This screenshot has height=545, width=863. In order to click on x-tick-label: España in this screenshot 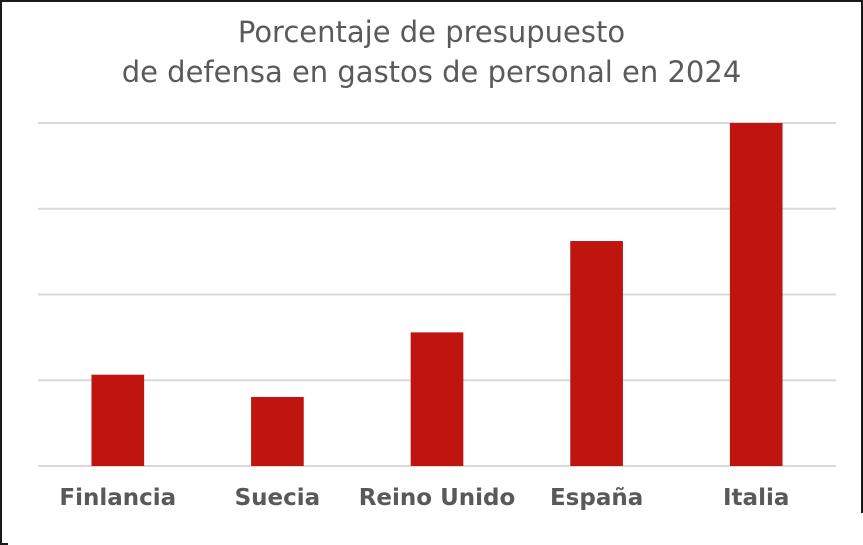, I will do `click(596, 498)`.